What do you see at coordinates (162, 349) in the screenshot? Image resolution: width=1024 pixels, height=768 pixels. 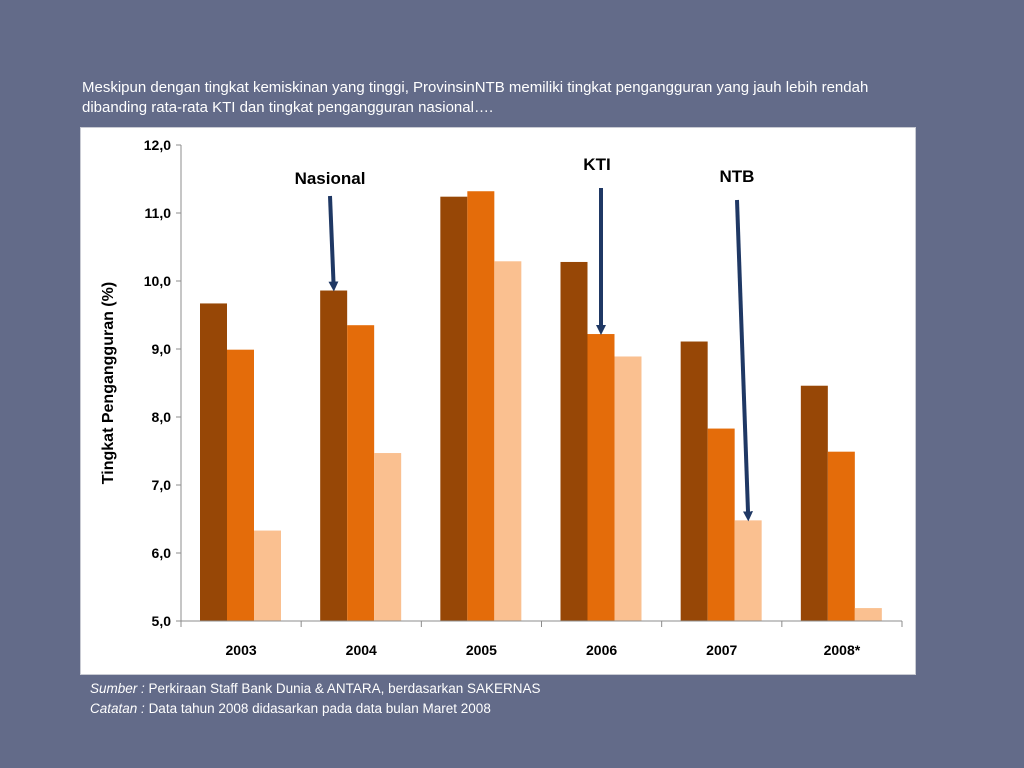 I see `y-tick-label: 9,0` at bounding box center [162, 349].